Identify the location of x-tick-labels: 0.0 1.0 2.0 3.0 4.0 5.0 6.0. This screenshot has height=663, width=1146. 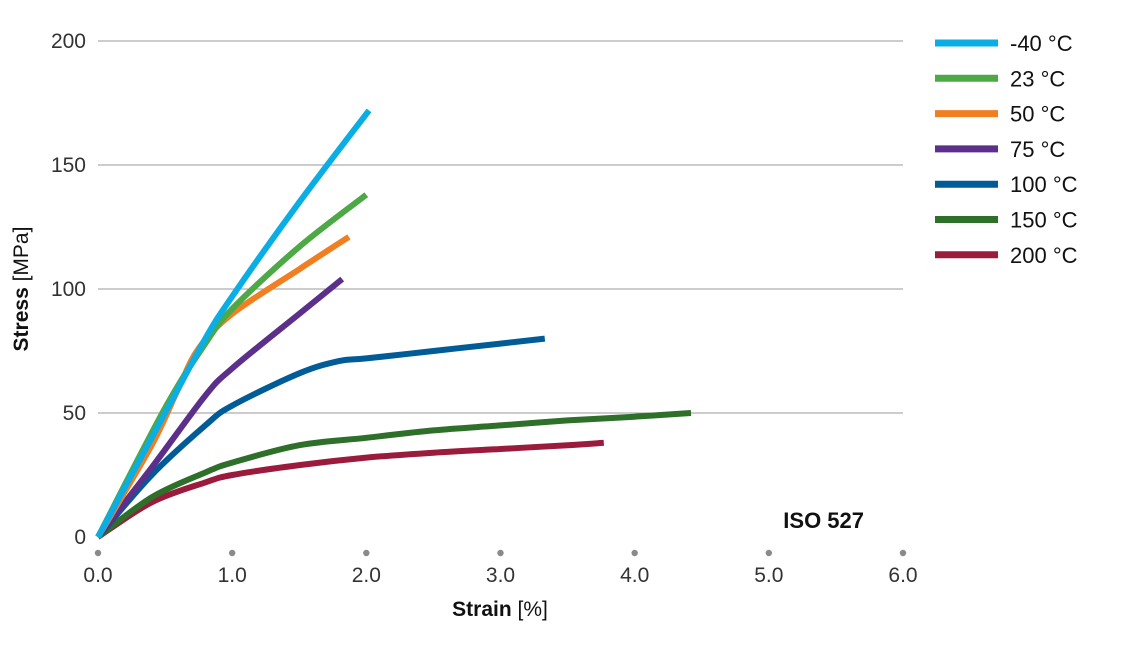
(500, 568).